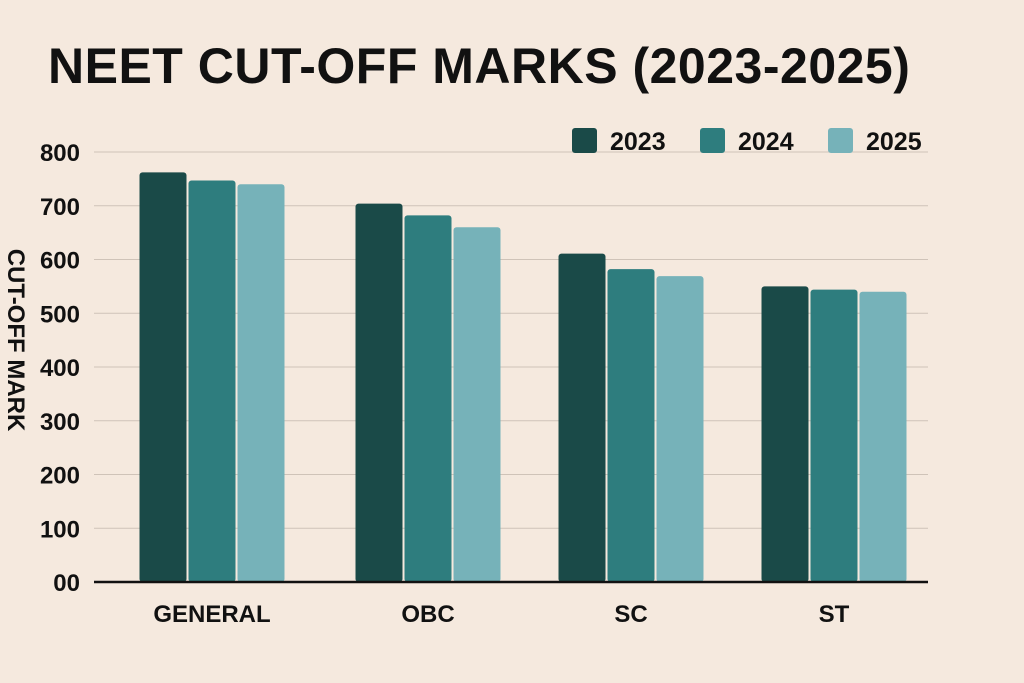 This screenshot has width=1024, height=683. I want to click on legend: 2023 2024 2025, so click(747, 142).